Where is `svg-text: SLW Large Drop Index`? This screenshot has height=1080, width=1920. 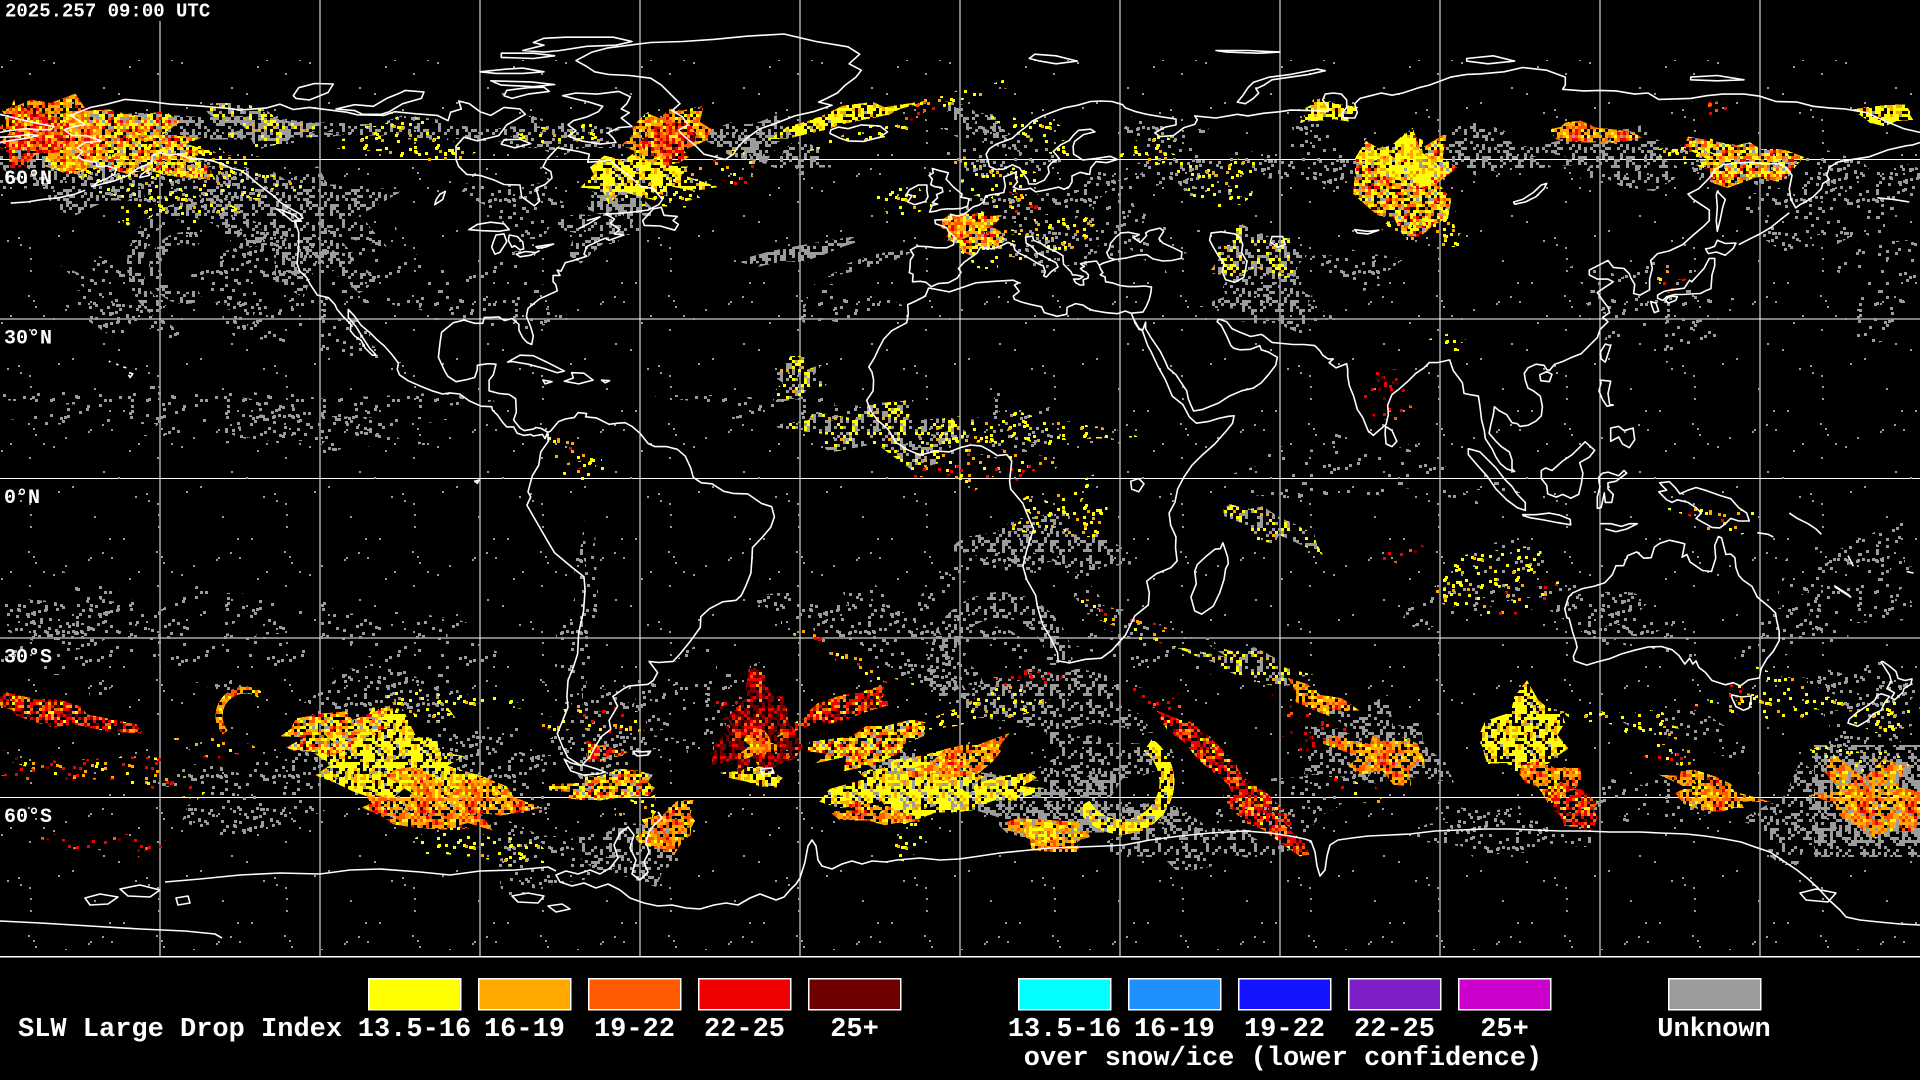 svg-text: SLW Large Drop Index is located at coordinates (180, 1030).